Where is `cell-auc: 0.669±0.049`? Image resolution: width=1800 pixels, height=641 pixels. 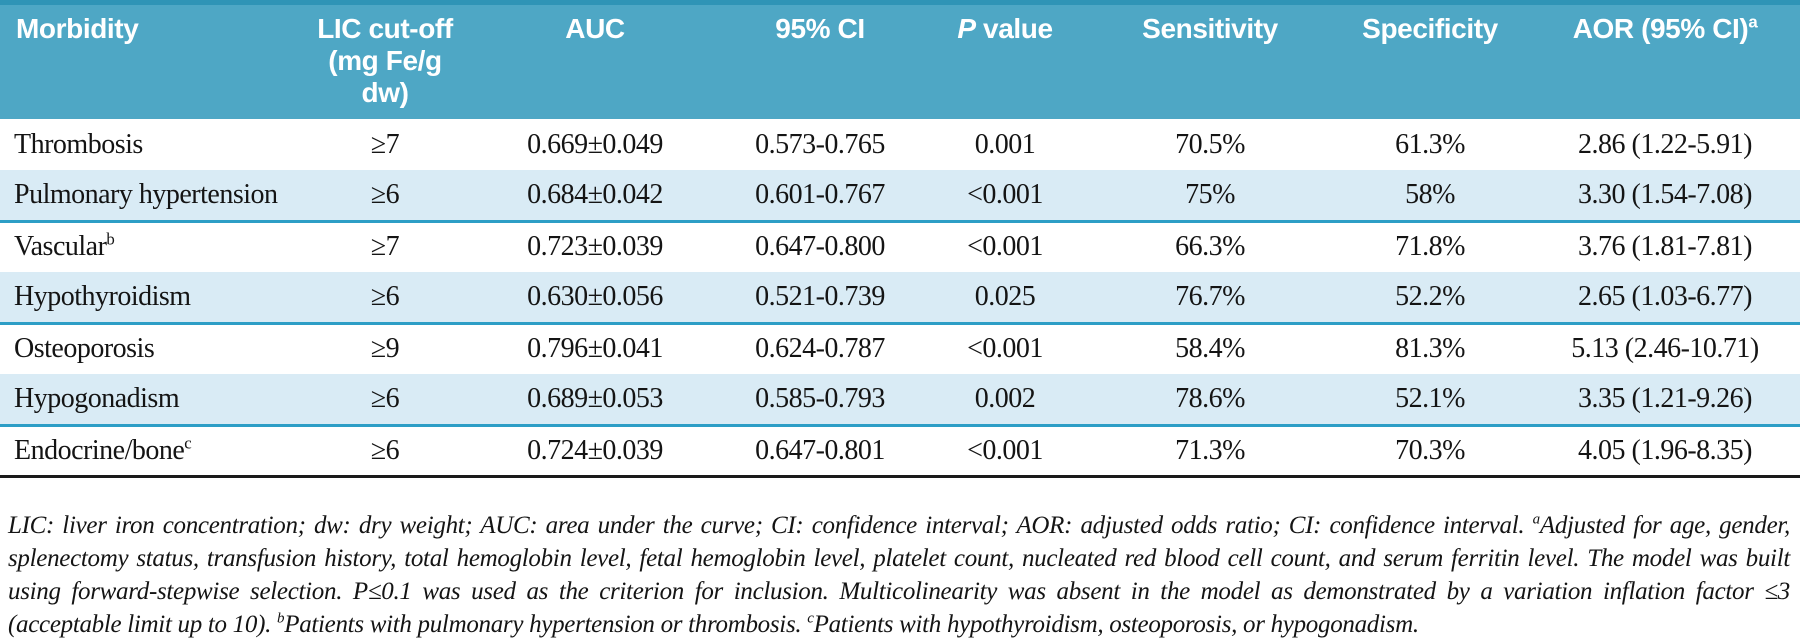
cell-auc: 0.669±0.049 is located at coordinates (595, 144).